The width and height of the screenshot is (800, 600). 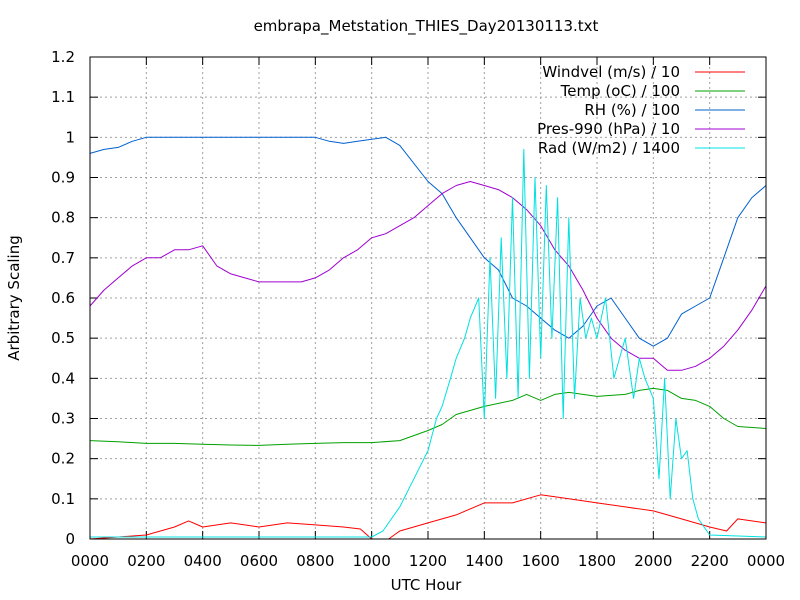 I want to click on x-tick-label: 0800, so click(x=315, y=561).